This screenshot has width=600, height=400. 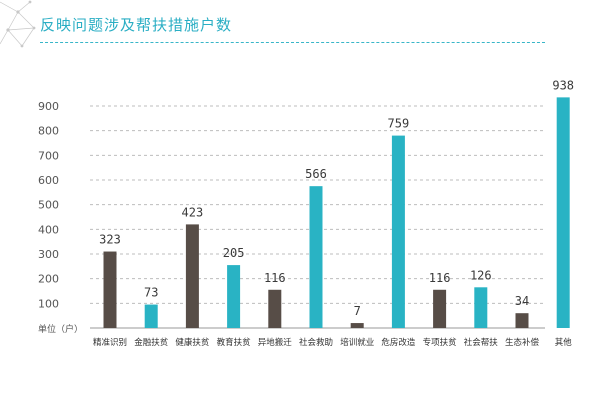 I want to click on y-tick-label: 400, so click(x=48, y=229).